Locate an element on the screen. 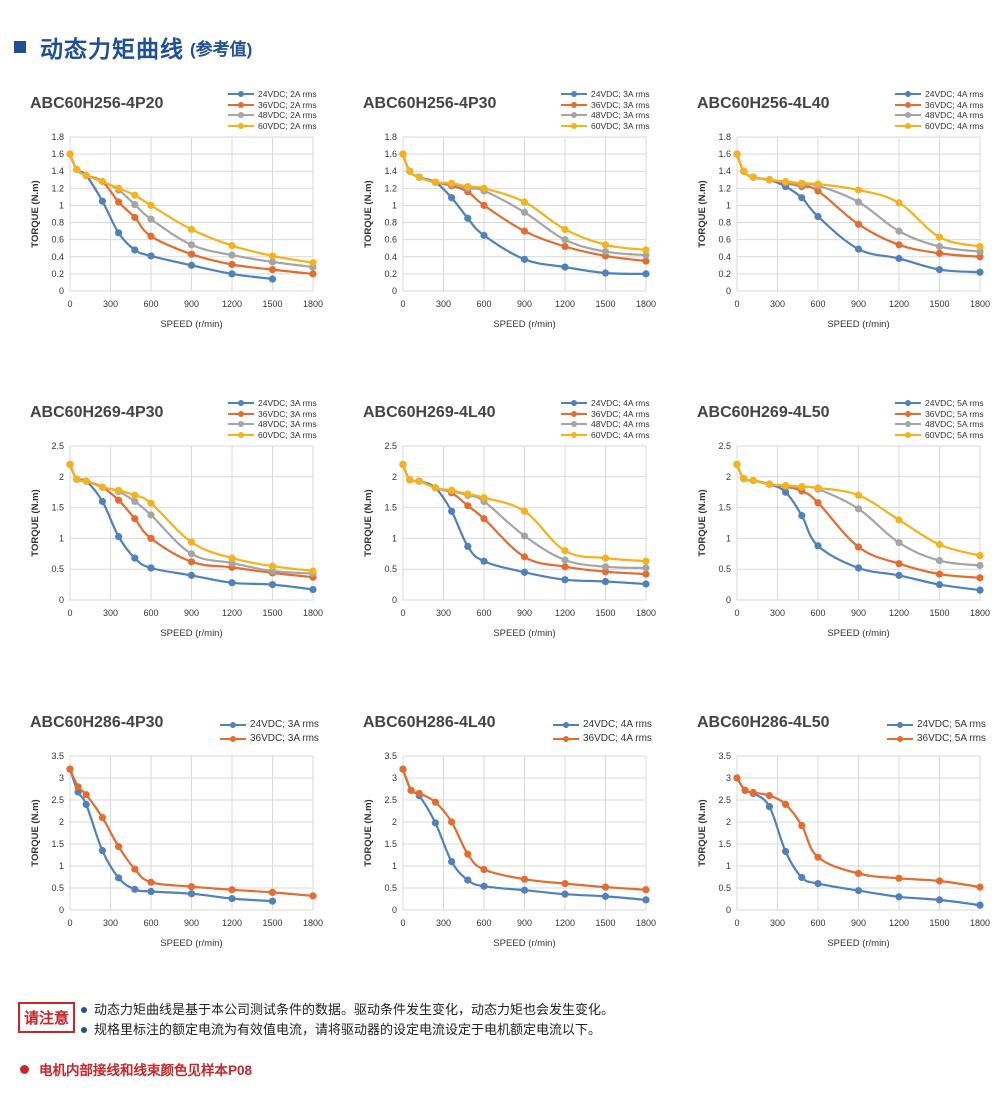  legend-label: 60VDC; 4A rms is located at coordinates (620, 434).